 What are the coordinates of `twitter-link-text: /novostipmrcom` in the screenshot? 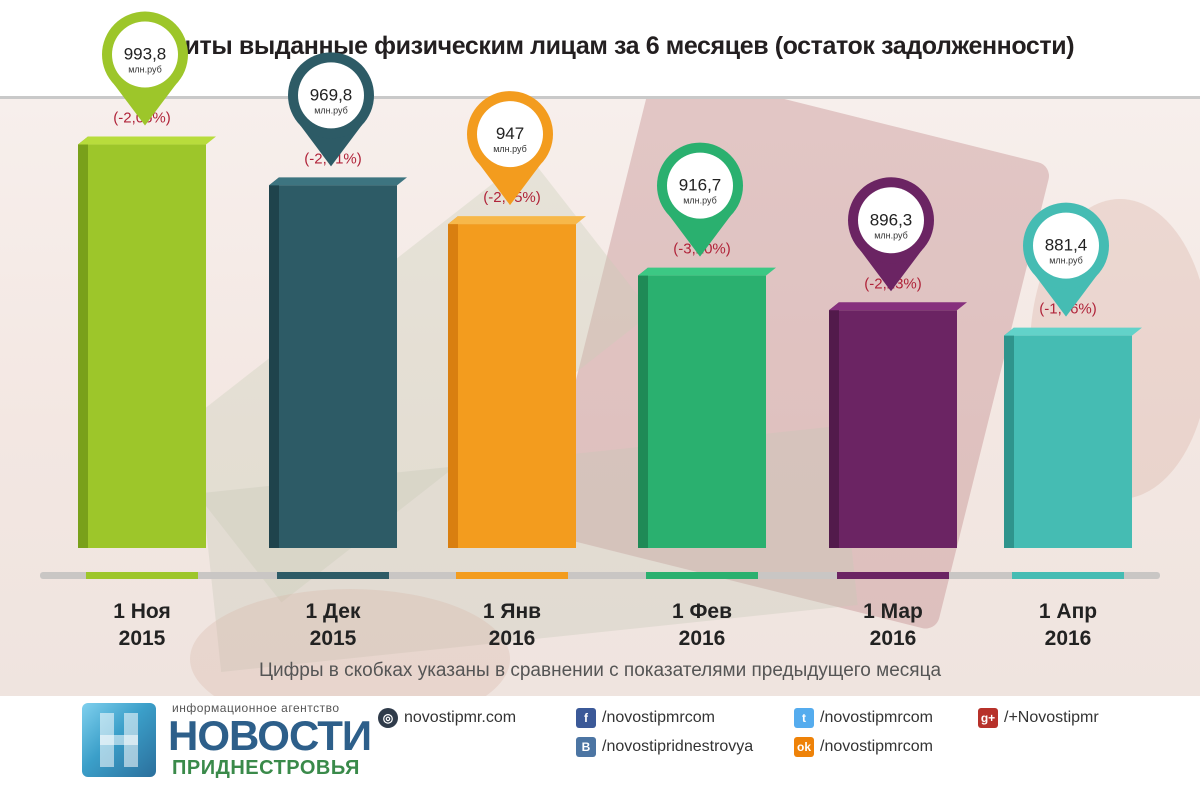 It's located at (876, 717).